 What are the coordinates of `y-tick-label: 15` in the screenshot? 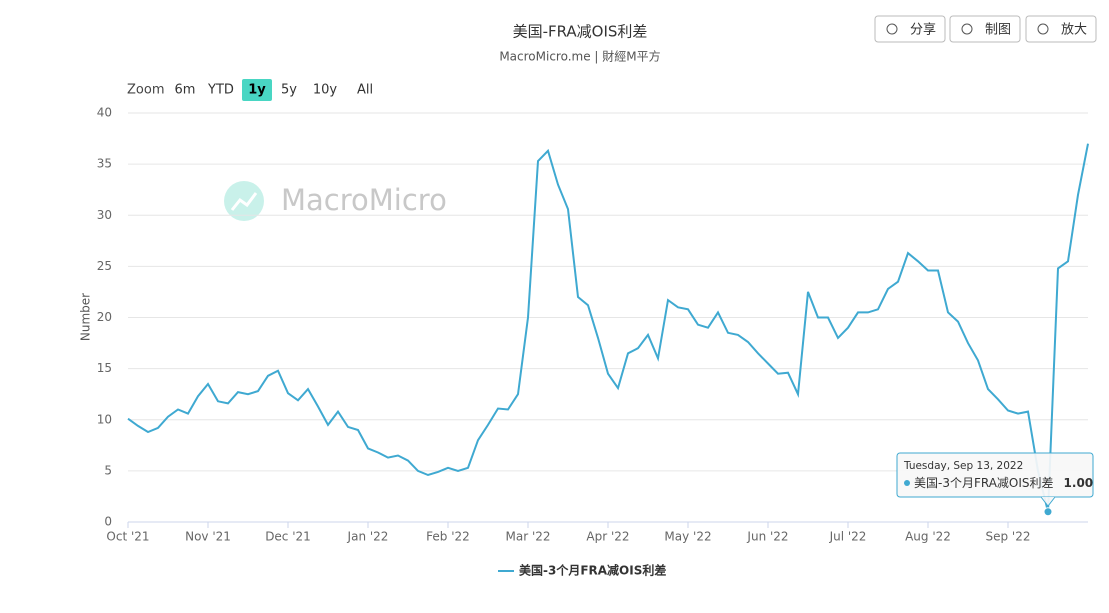 It's located at (104, 368).